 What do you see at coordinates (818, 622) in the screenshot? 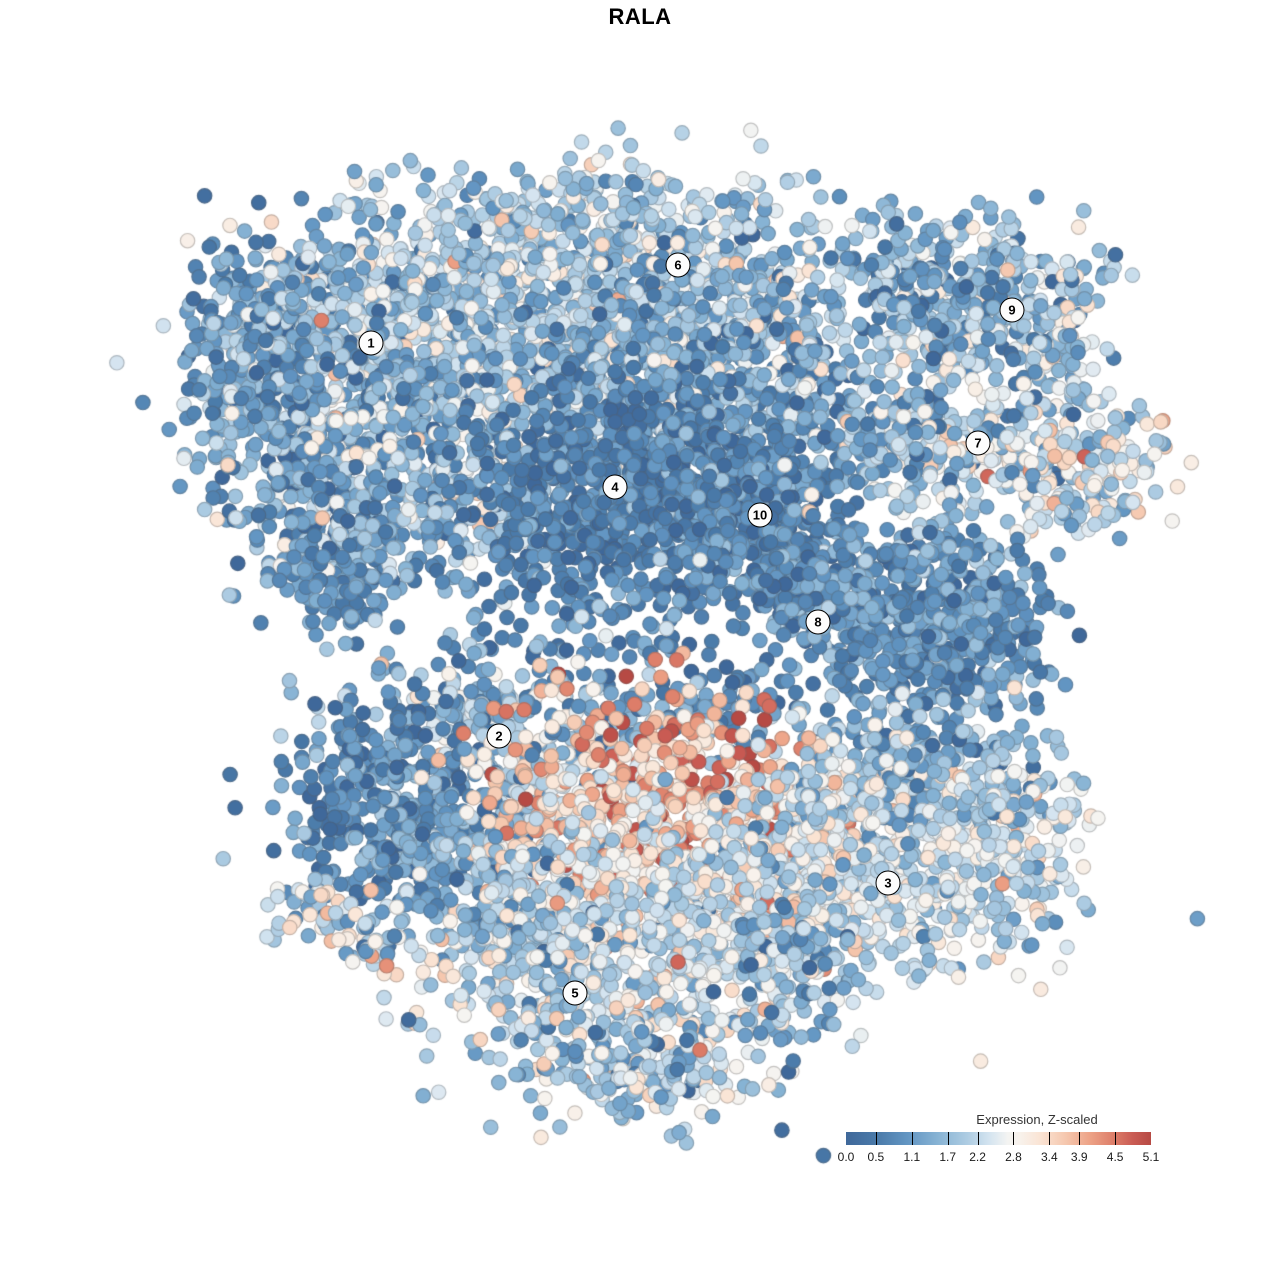
I see `cluster-label-8: 8` at bounding box center [818, 622].